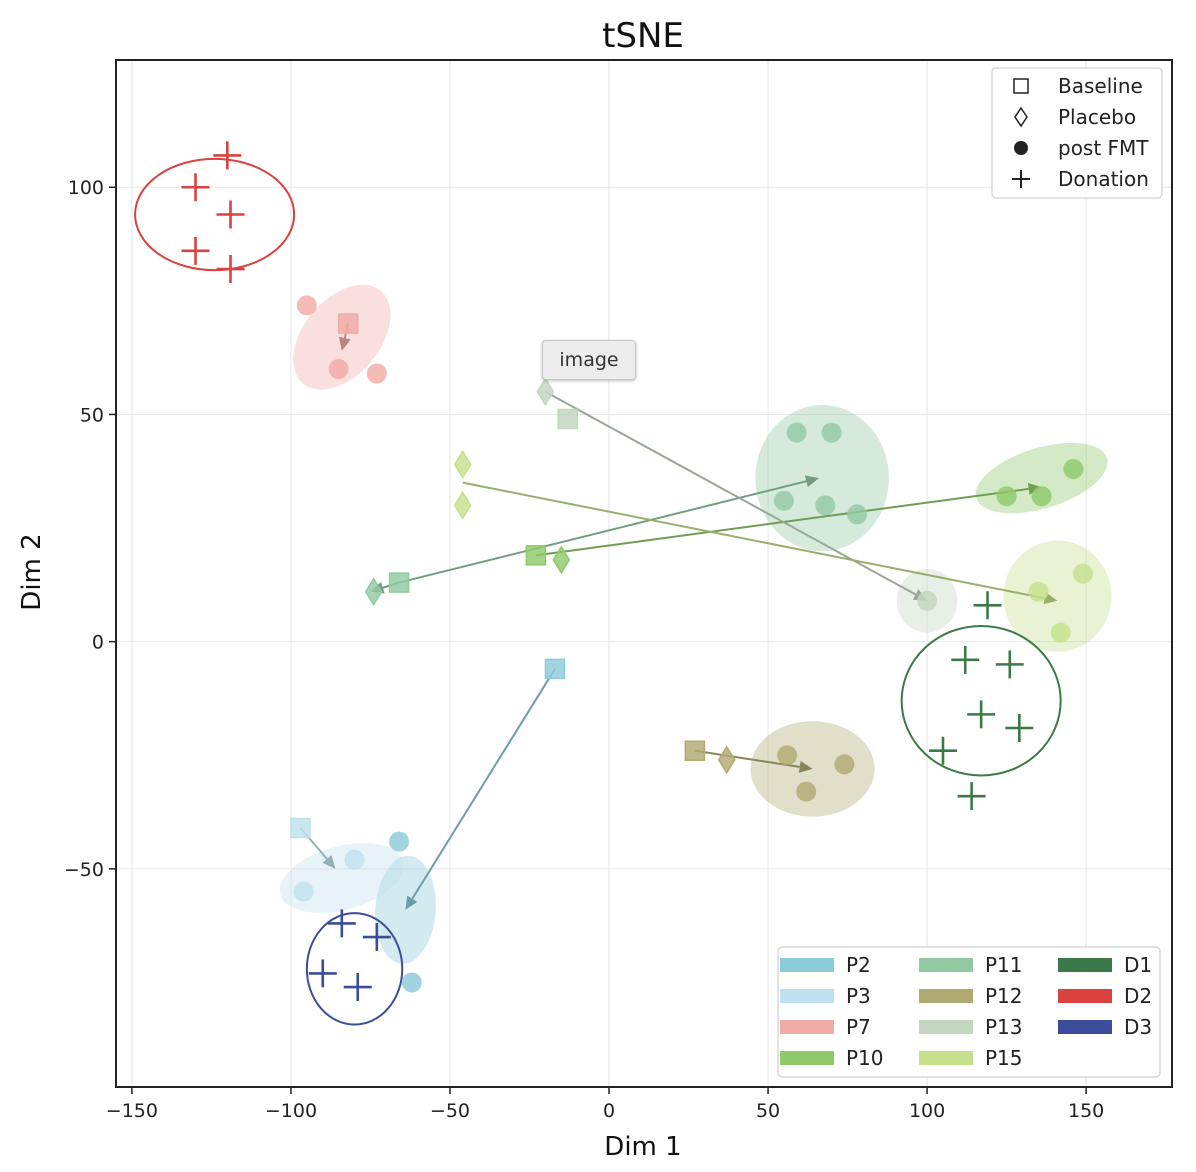  I want to click on cluster-ellipse-p7, so click(342, 337).